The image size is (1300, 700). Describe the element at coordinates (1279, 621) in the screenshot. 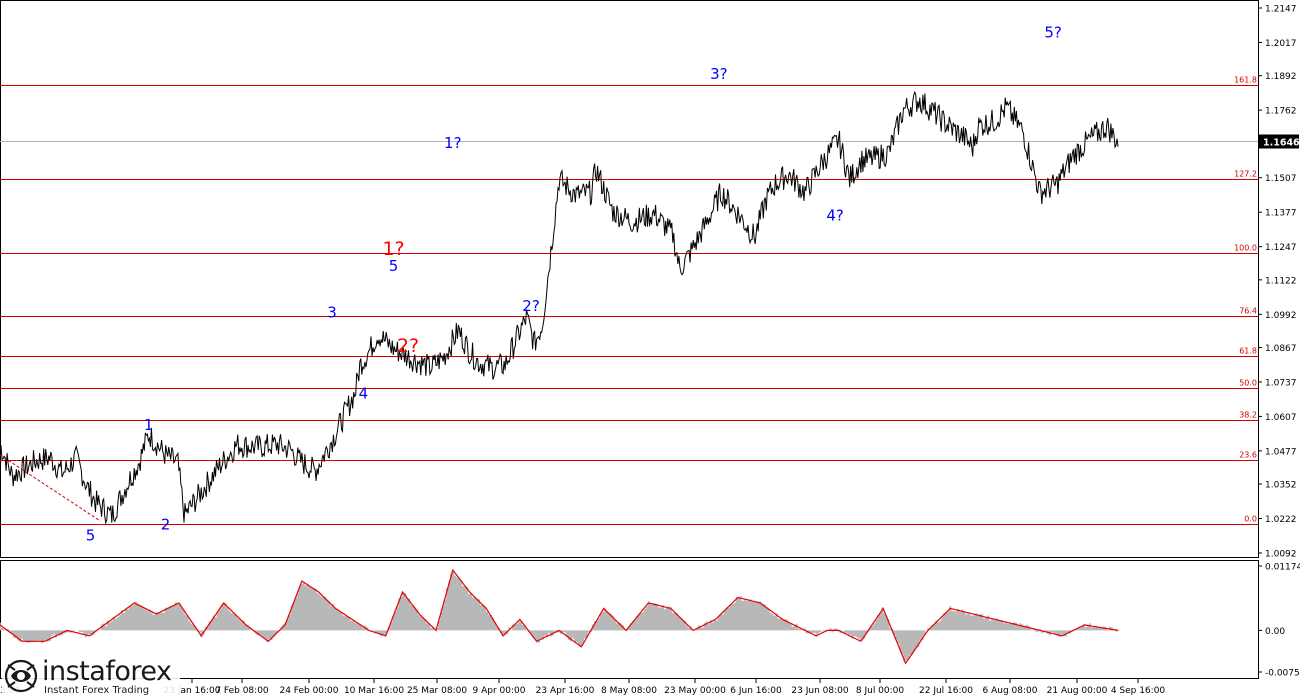

I see `oscillator-y-axis: 0.01174 0.00 -0.00759` at that location.